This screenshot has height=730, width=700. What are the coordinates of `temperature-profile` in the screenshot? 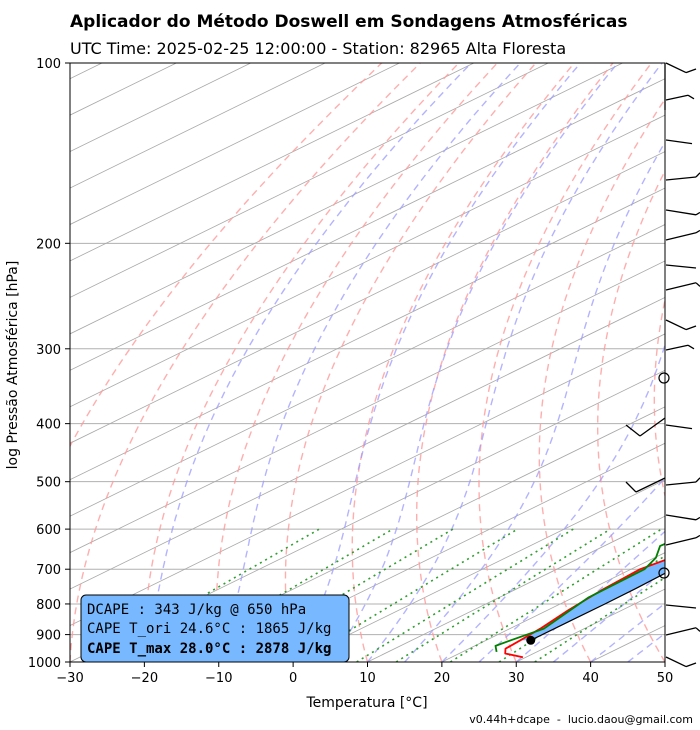 It's located at (584, 609).